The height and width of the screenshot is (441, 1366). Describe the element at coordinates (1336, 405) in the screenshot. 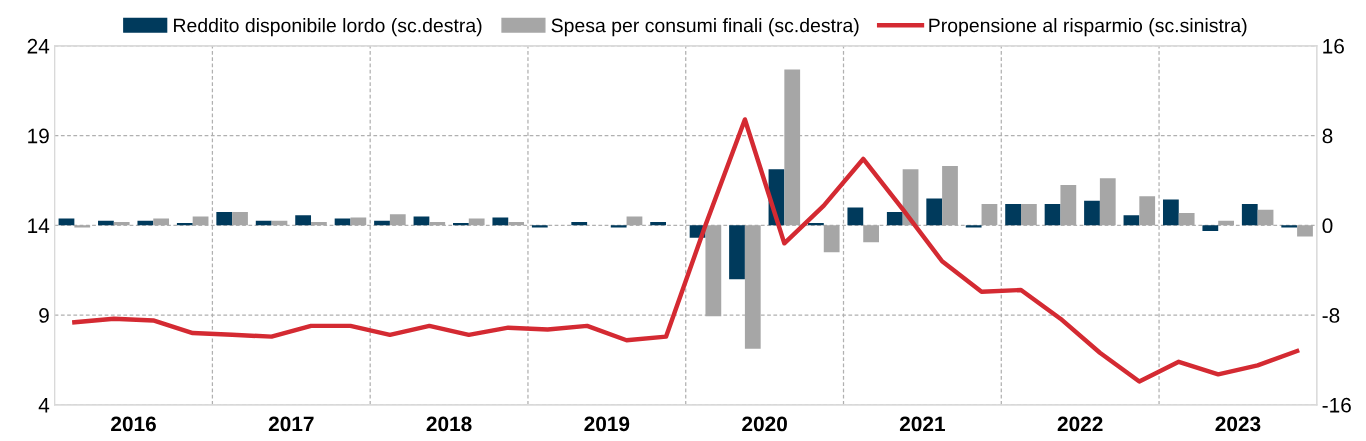

I see `y2-tick-label: -16` at that location.